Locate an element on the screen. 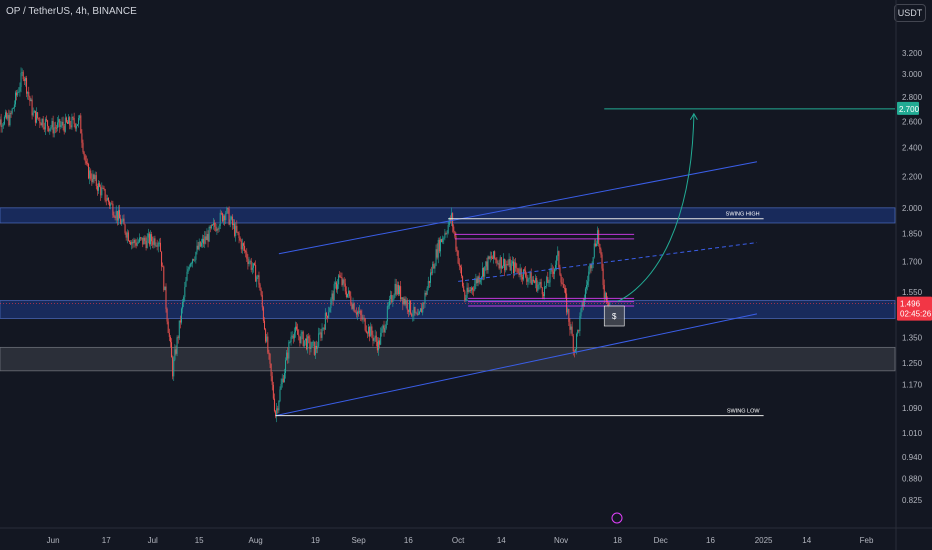  time-tick-label: 14 is located at coordinates (501, 540).